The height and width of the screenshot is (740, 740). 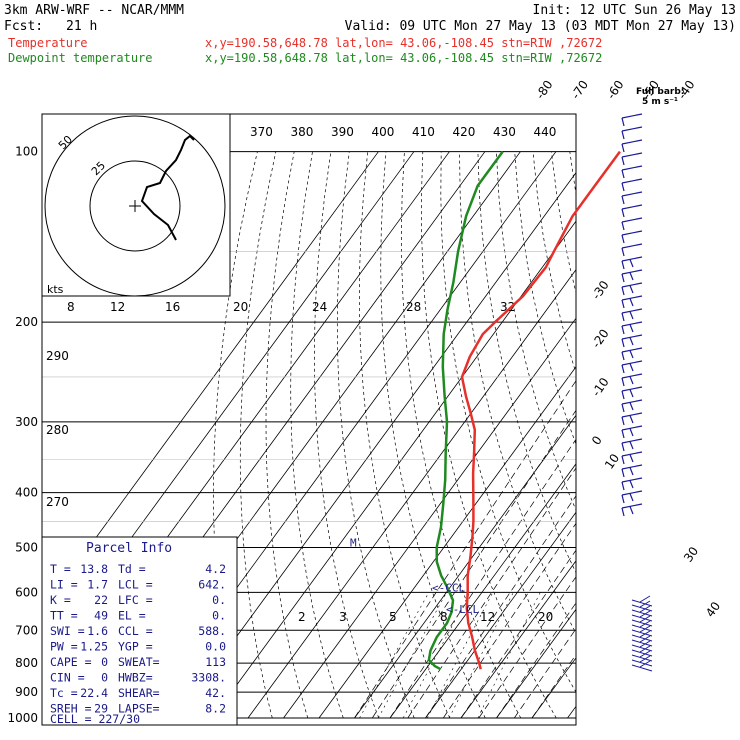 I want to click on moist-adiabat-lines, so click(x=465, y=549).